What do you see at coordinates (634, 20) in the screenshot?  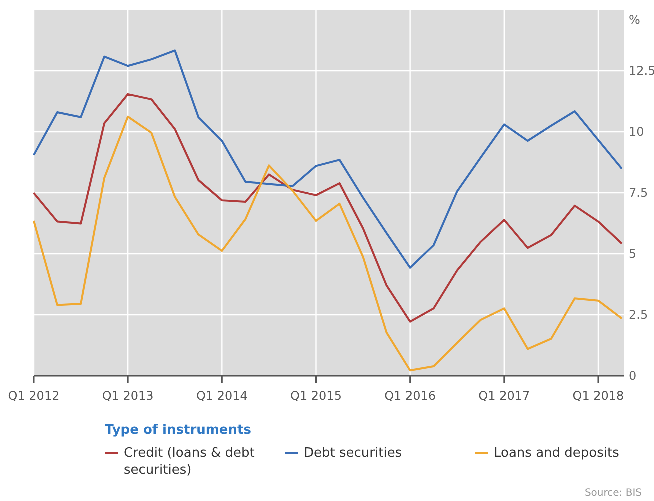 I see `y-axis-title: %` at bounding box center [634, 20].